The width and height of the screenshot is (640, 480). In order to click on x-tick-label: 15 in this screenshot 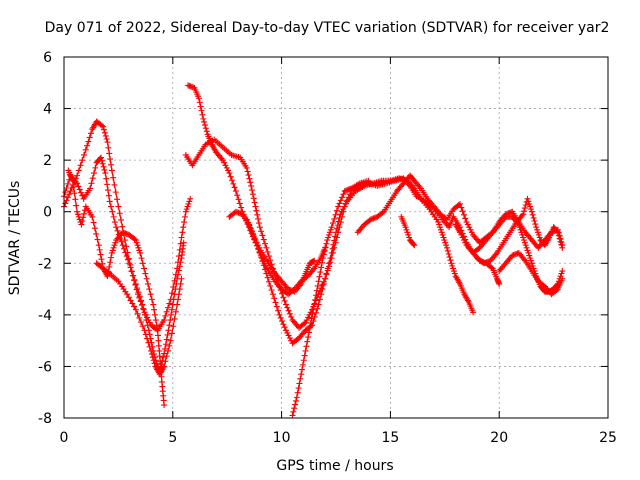, I will do `click(390, 438)`.